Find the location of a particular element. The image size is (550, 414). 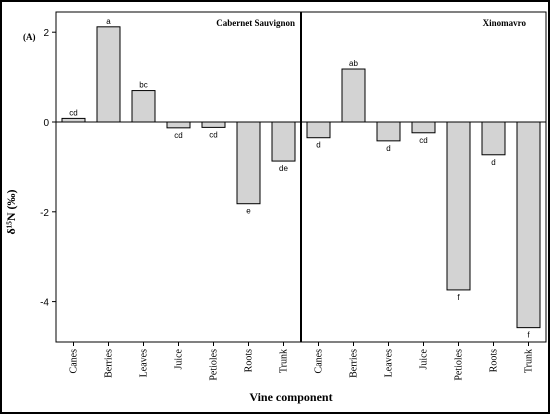

bar-label: a is located at coordinates (108, 21).